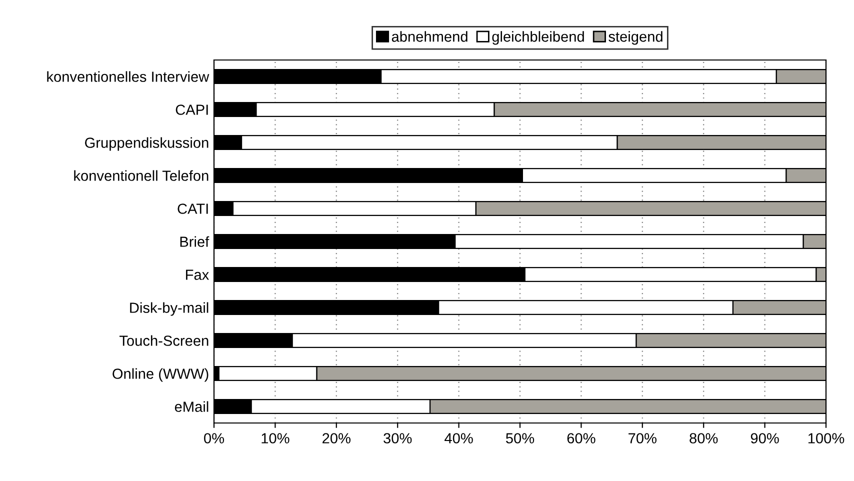  What do you see at coordinates (197, 275) in the screenshot?
I see `y-tick-label: Fax` at bounding box center [197, 275].